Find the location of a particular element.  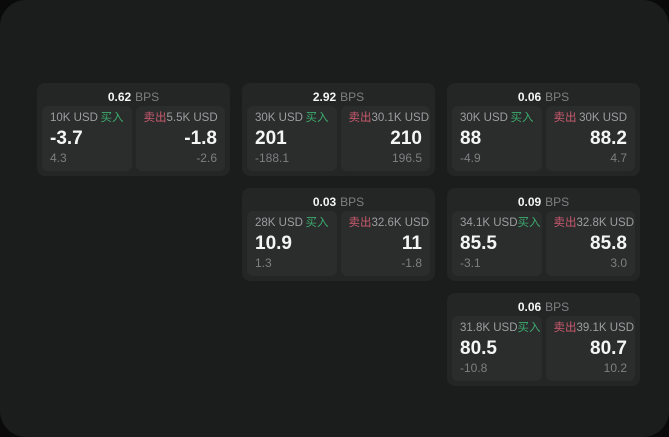

sell-tile-header: 卖出 30.1K USD is located at coordinates (389, 118).